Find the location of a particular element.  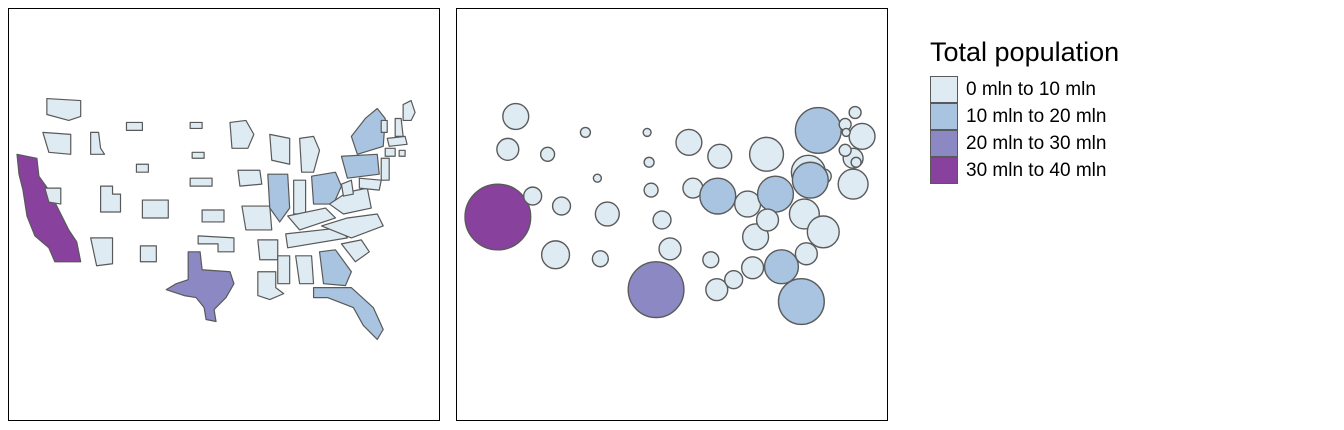

legend-title: Total population is located at coordinates (1025, 52).